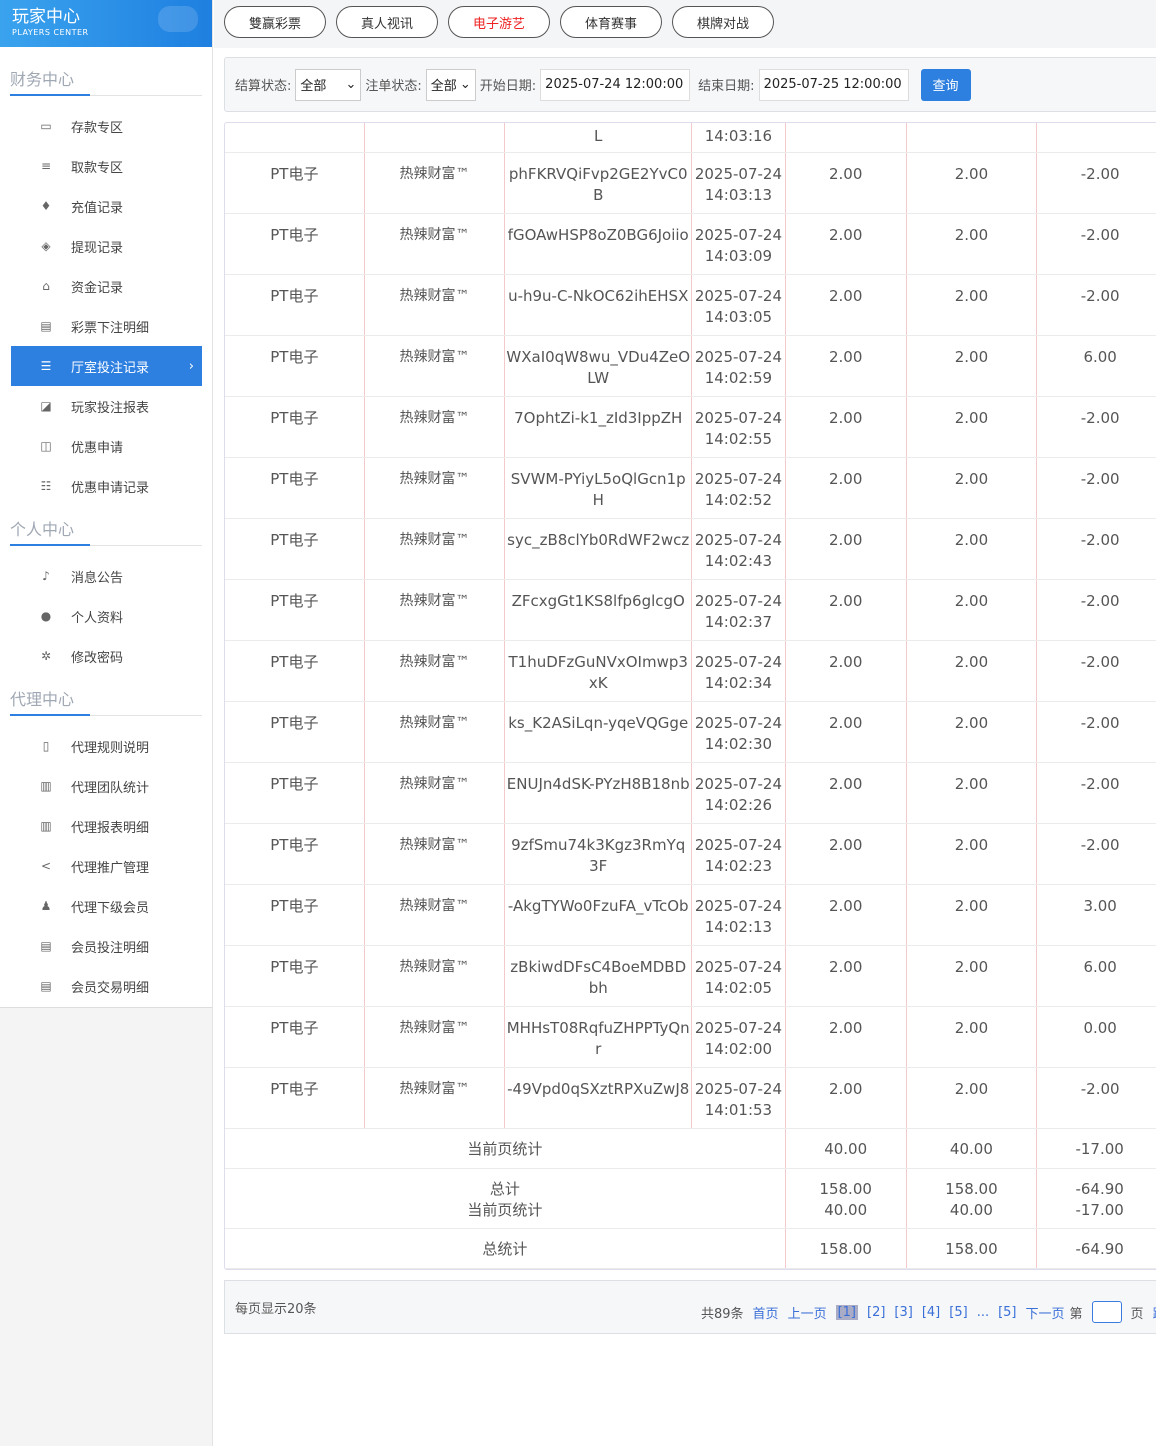  What do you see at coordinates (945, 84) in the screenshot?
I see `query-button: 查询` at bounding box center [945, 84].